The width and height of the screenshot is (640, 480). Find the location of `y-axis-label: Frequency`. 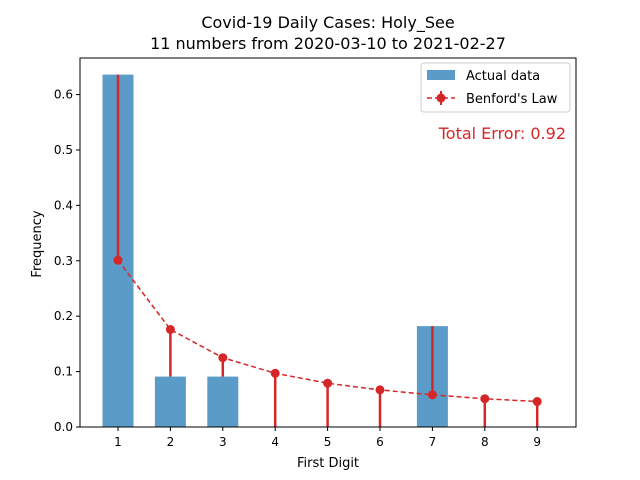

y-axis-label: Frequency is located at coordinates (37, 243).